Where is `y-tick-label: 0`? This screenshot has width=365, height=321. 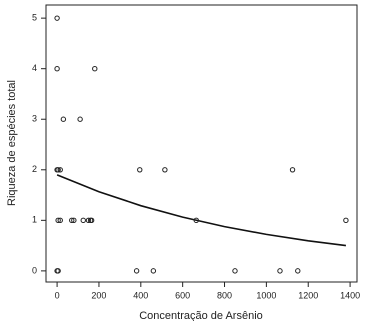 y-tick-label: 0 is located at coordinates (34, 270).